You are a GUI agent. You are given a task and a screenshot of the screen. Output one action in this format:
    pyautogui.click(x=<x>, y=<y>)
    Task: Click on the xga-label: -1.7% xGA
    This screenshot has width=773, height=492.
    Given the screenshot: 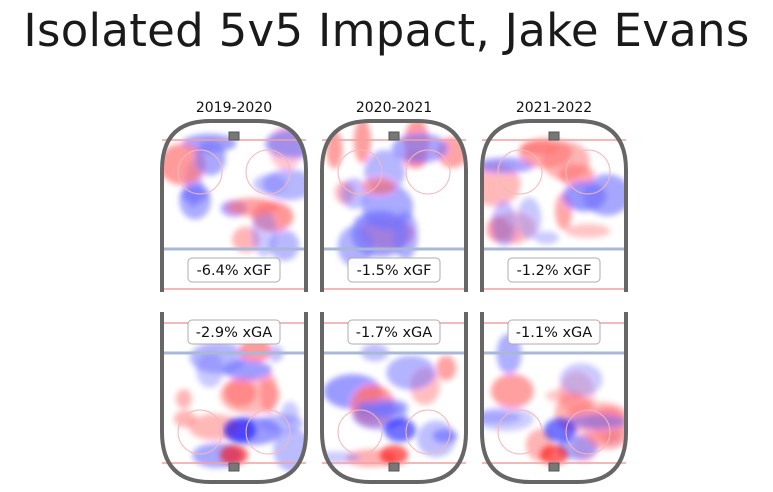 What is the action you would take?
    pyautogui.click(x=394, y=333)
    